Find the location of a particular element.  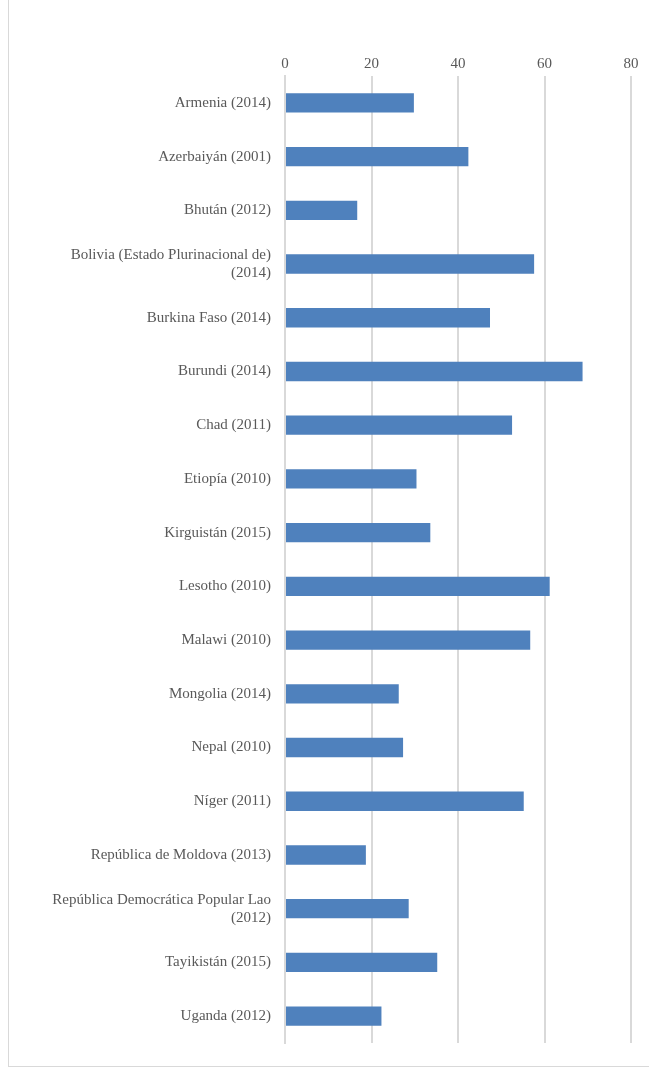

y-tick-label: Azerbaiyán (2001) is located at coordinates (214, 156).